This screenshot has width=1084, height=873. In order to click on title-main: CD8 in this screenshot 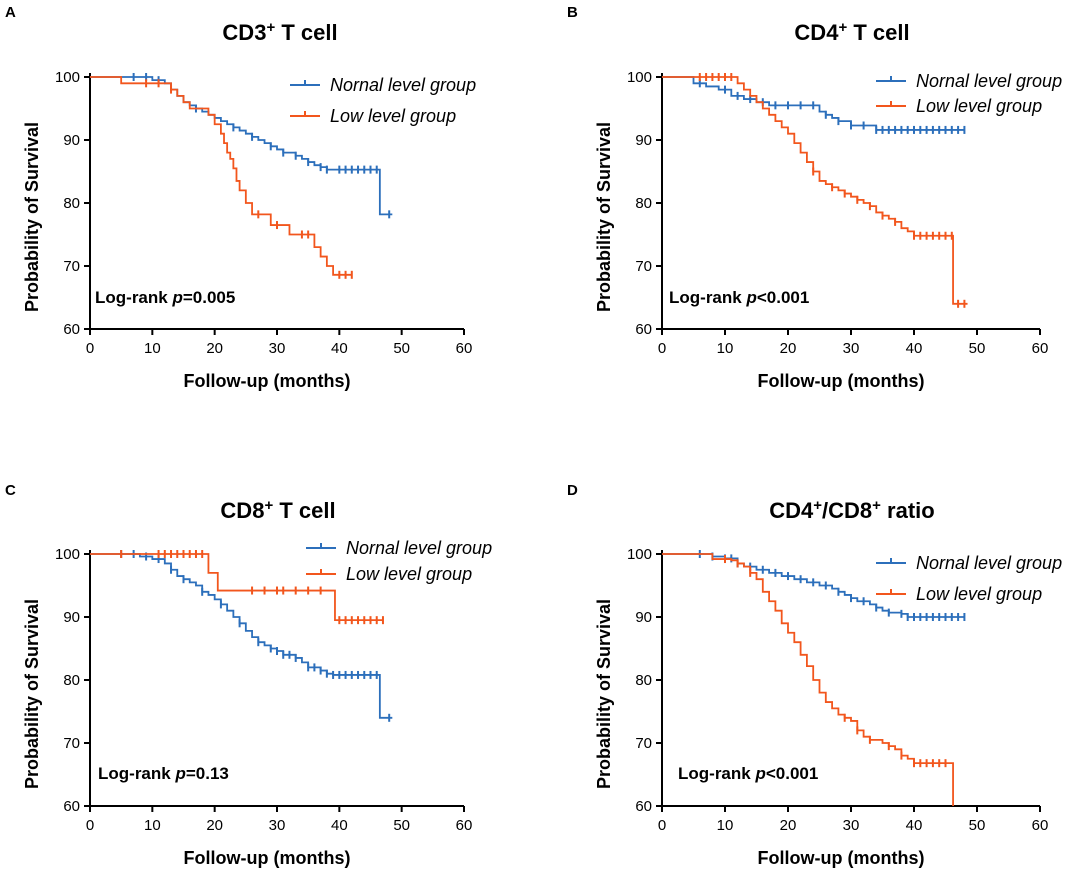, I will do `click(242, 510)`.